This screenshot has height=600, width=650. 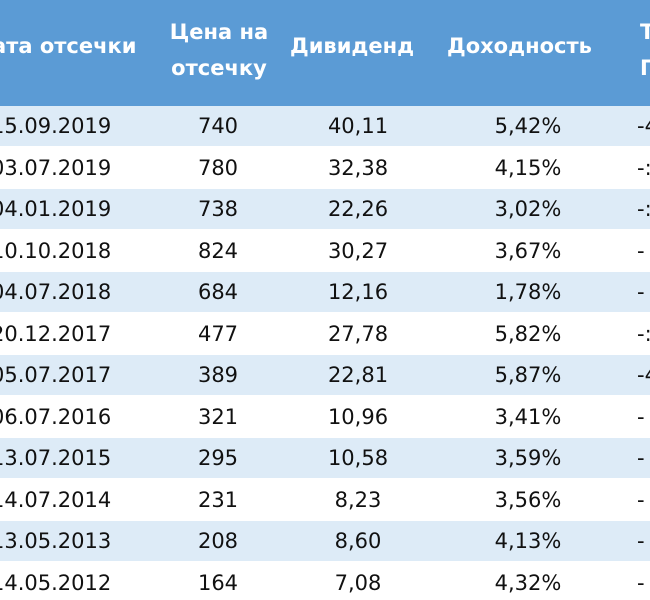 I want to click on cell-yield: 4,32%, so click(x=528, y=582).